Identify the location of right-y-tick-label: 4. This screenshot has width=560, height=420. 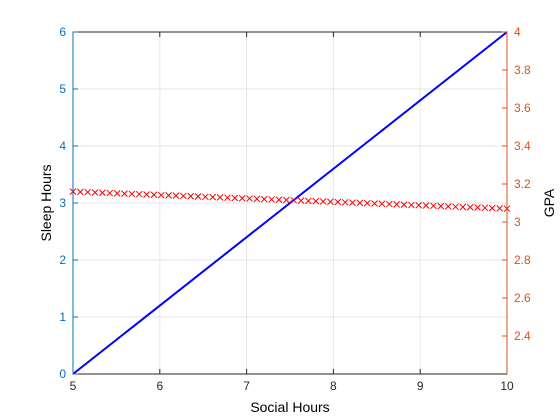
(517, 32).